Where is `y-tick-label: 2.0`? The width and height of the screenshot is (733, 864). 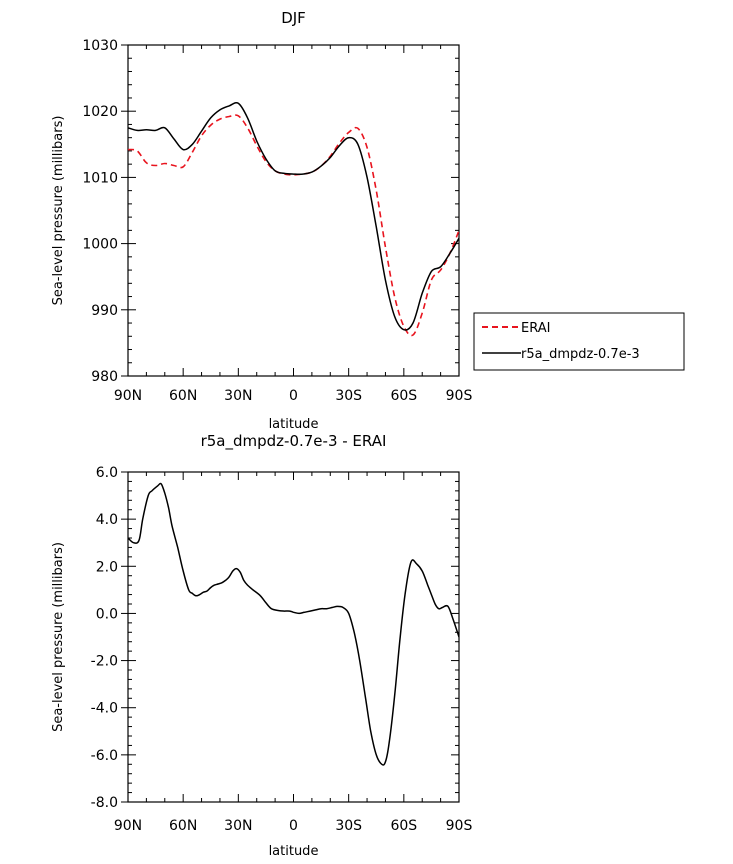
y-tick-label: 2.0 is located at coordinates (107, 567).